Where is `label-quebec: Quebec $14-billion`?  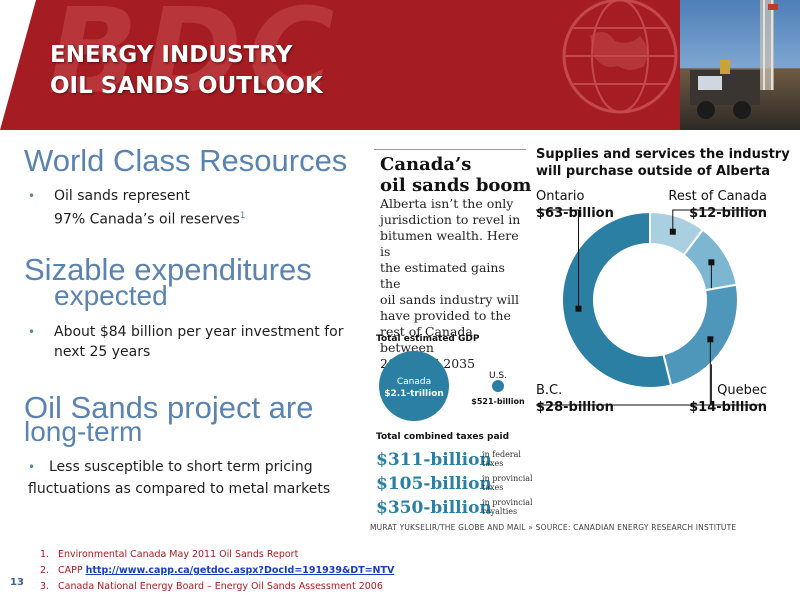 label-quebec: Quebec $14-billion is located at coordinates (728, 399).